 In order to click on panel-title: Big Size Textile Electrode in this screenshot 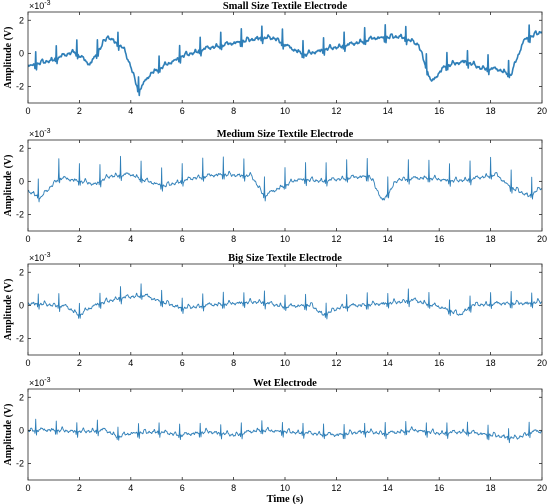, I will do `click(285, 258)`.